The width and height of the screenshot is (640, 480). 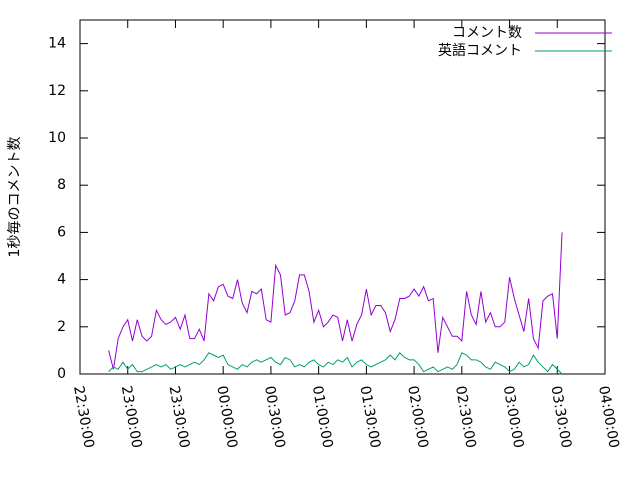 I want to click on y-tick-label: 4, so click(x=61, y=280).